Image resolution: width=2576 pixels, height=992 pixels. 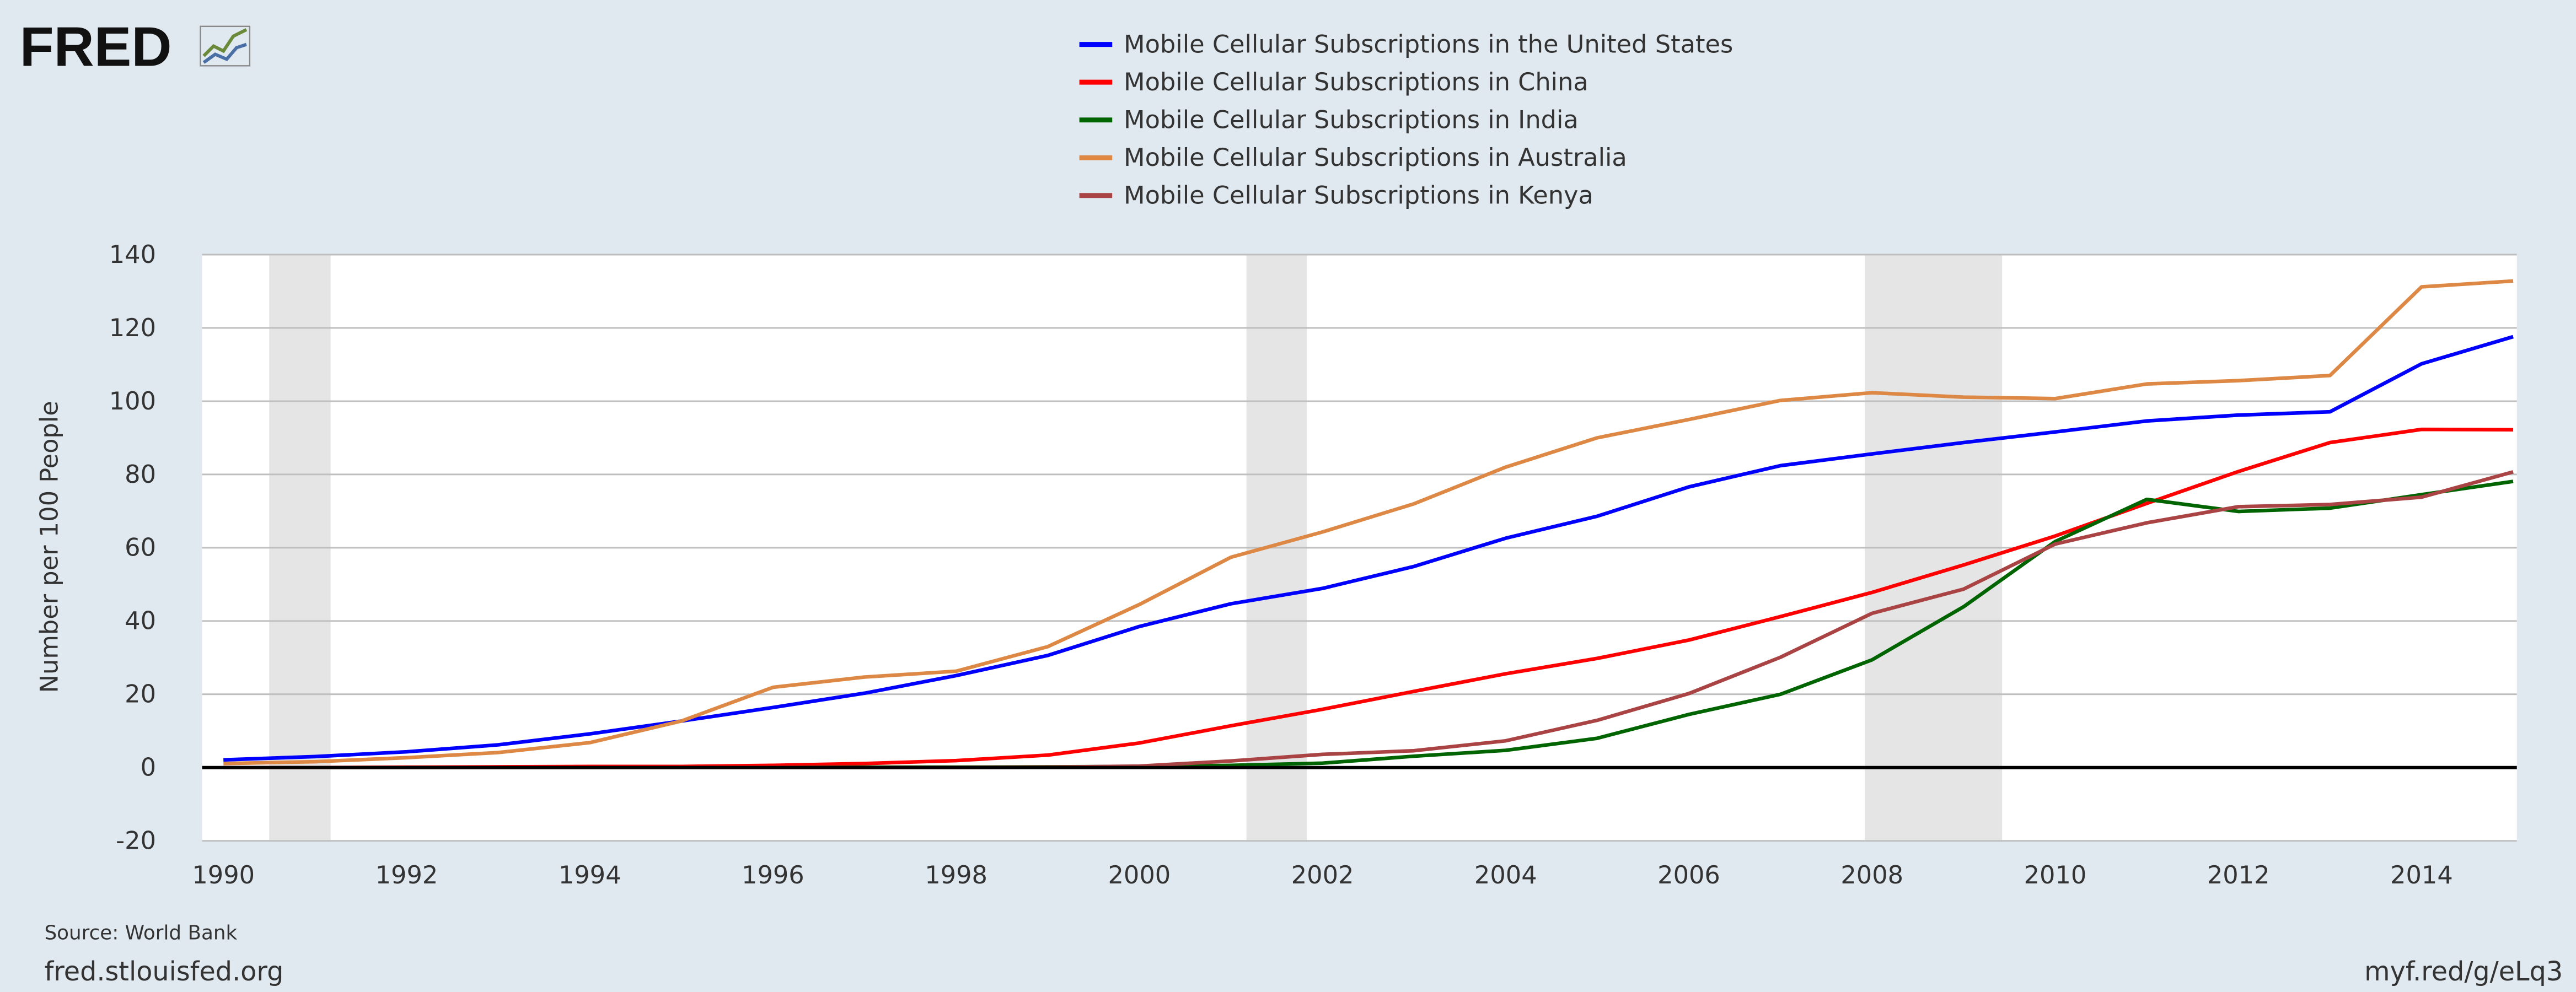 I want to click on source-text: Source: World Bank, so click(x=140, y=932).